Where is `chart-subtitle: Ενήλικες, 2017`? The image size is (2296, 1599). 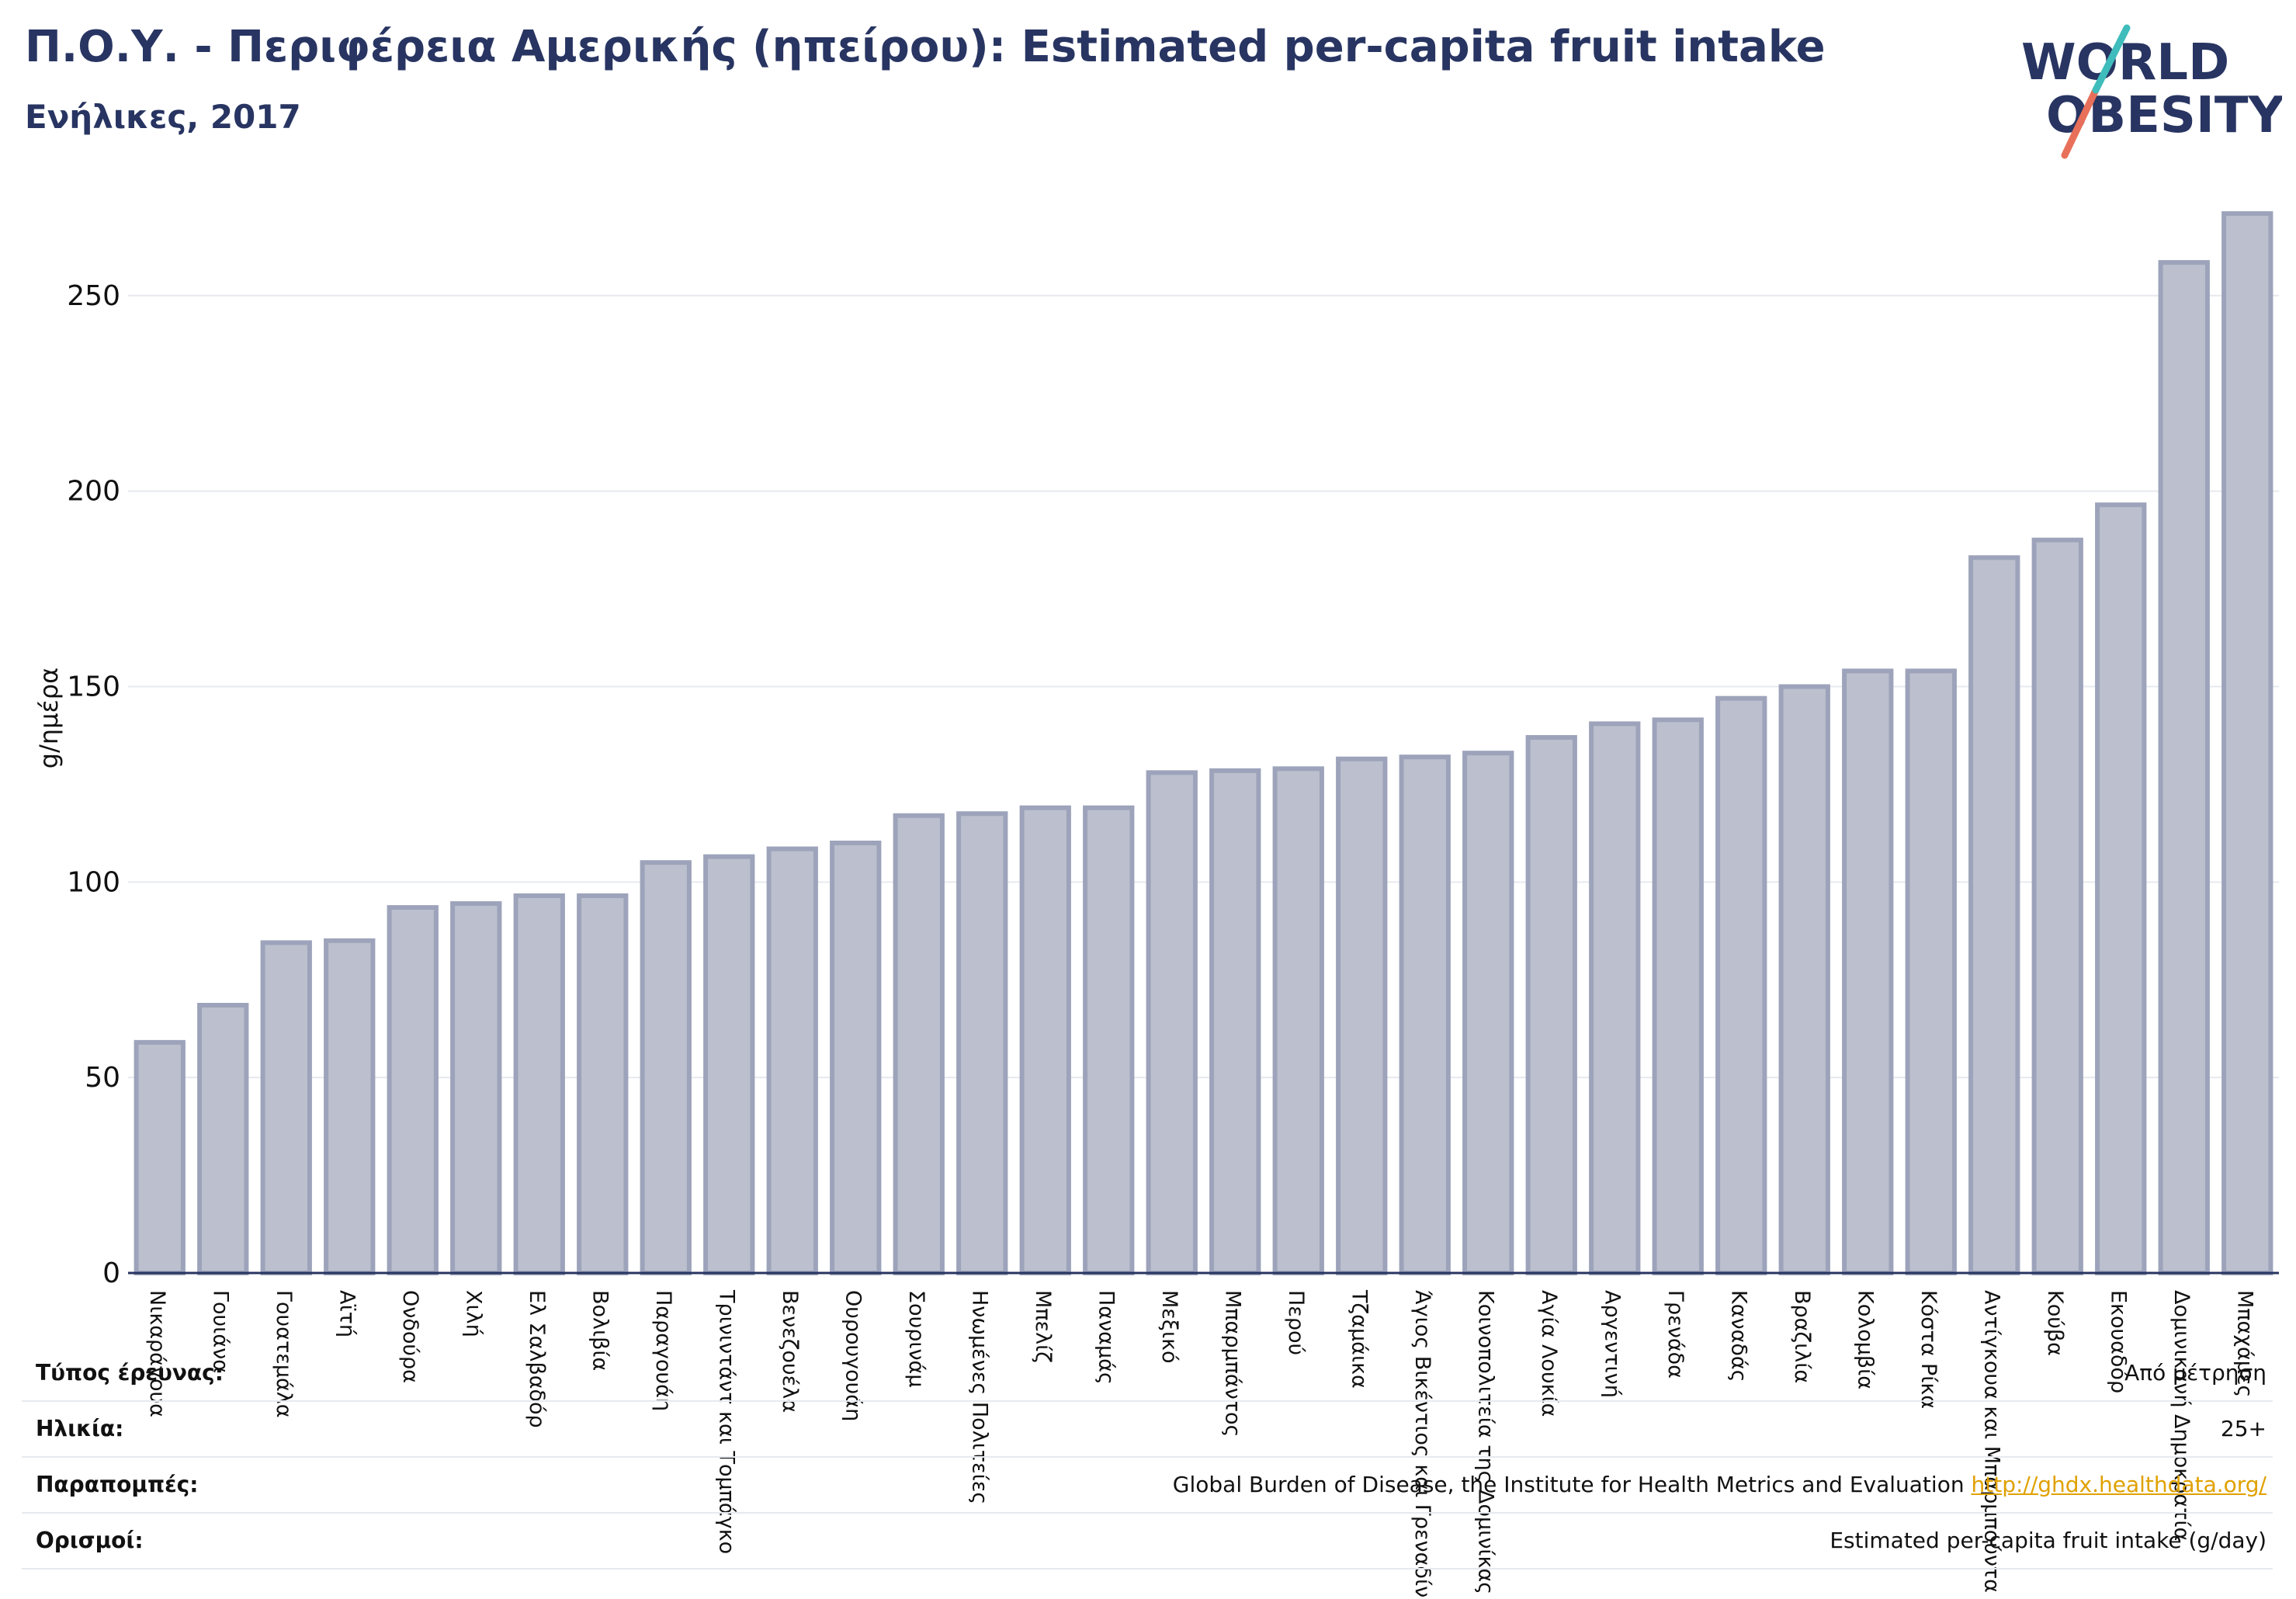 chart-subtitle: Ενήλικες, 2017 is located at coordinates (163, 117).